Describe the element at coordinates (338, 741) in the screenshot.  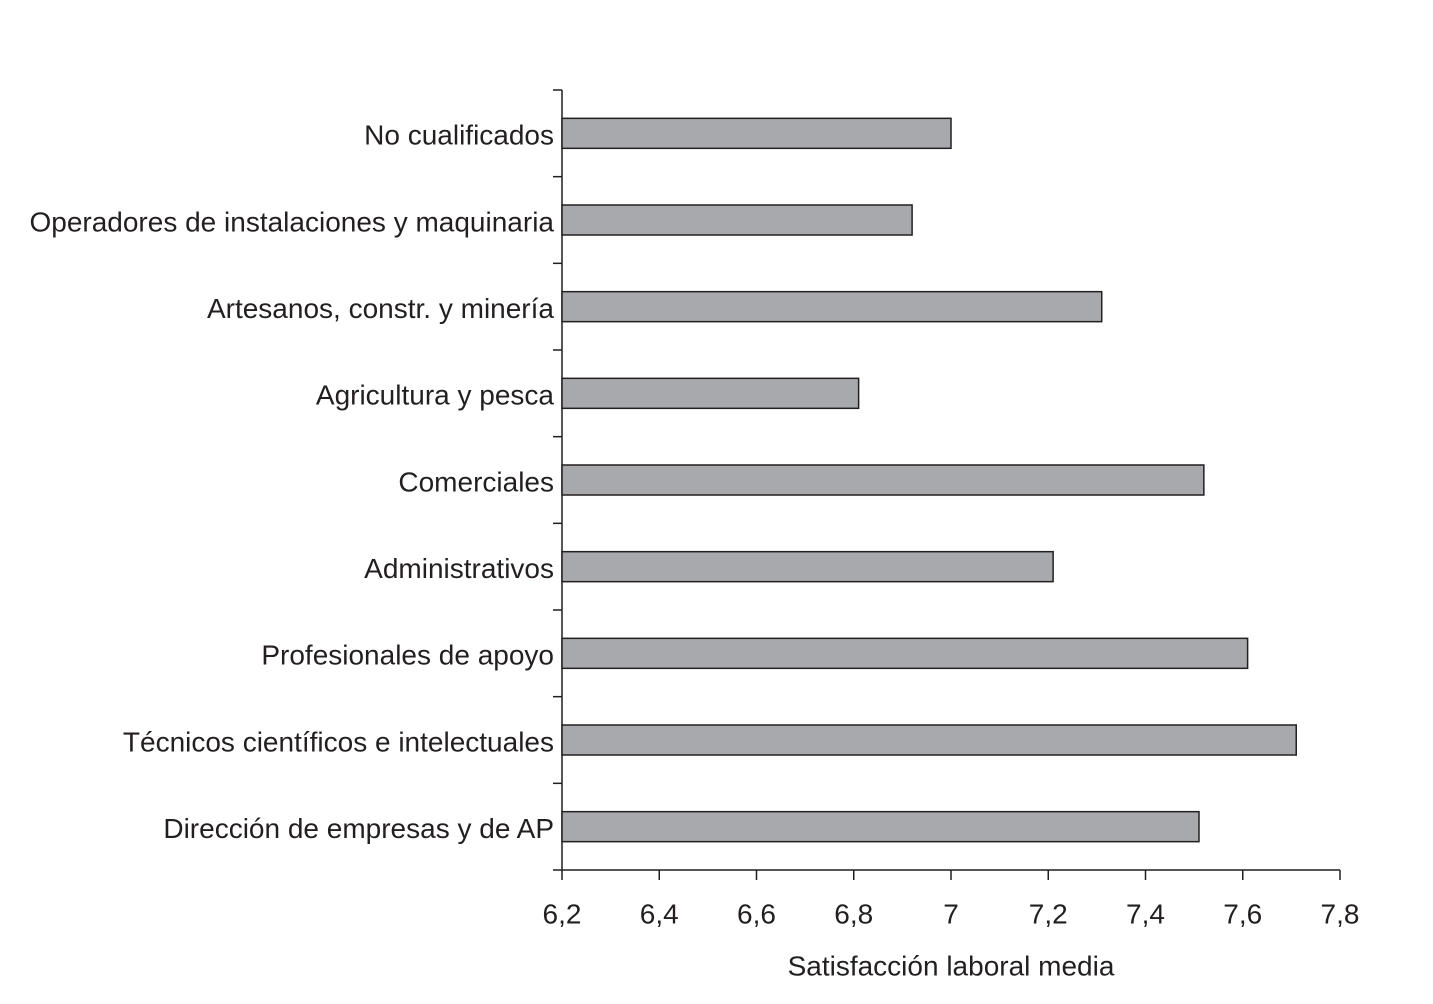
I see `y-tick-label: Técnicos científicos e intelectuales` at that location.